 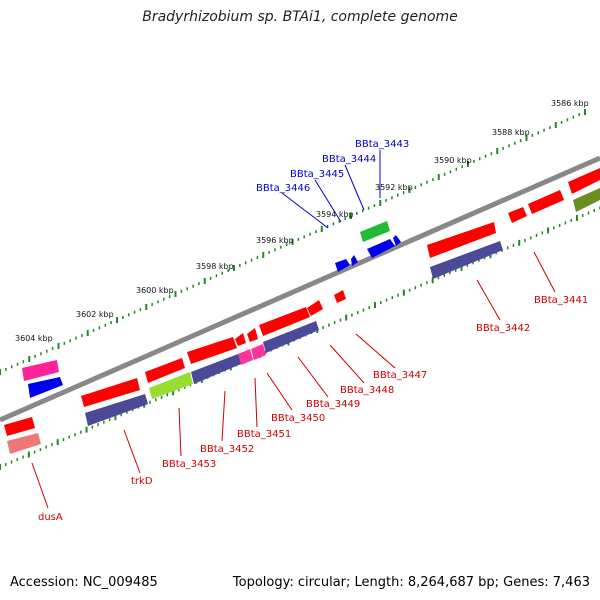 What do you see at coordinates (227, 449) in the screenshot?
I see `gene-label-bbta-3452: BBta_3452` at bounding box center [227, 449].